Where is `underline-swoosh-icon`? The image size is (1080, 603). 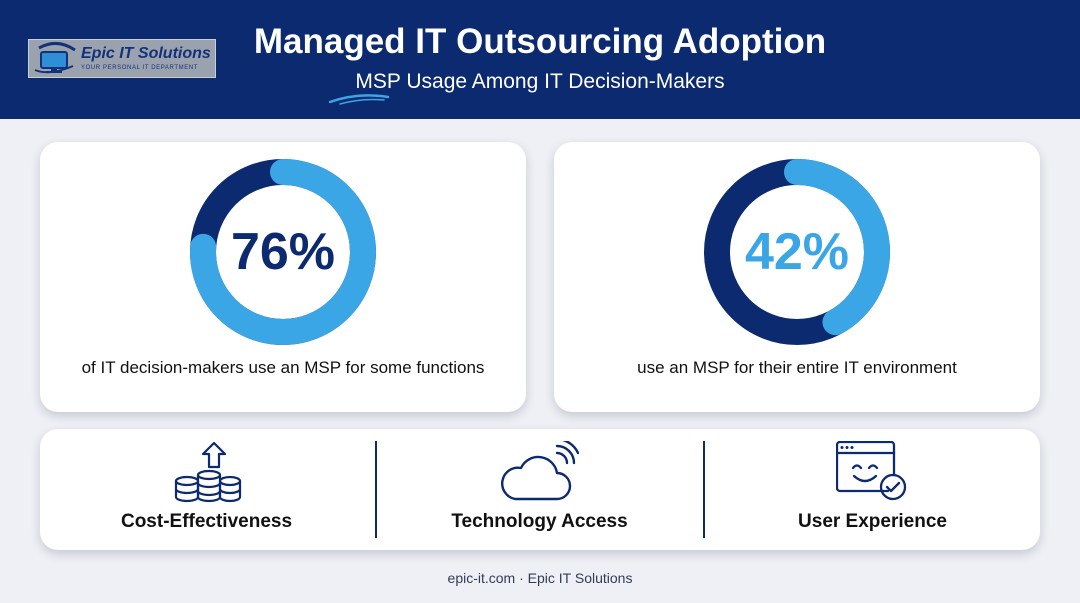
underline-swoosh-icon is located at coordinates (359, 99).